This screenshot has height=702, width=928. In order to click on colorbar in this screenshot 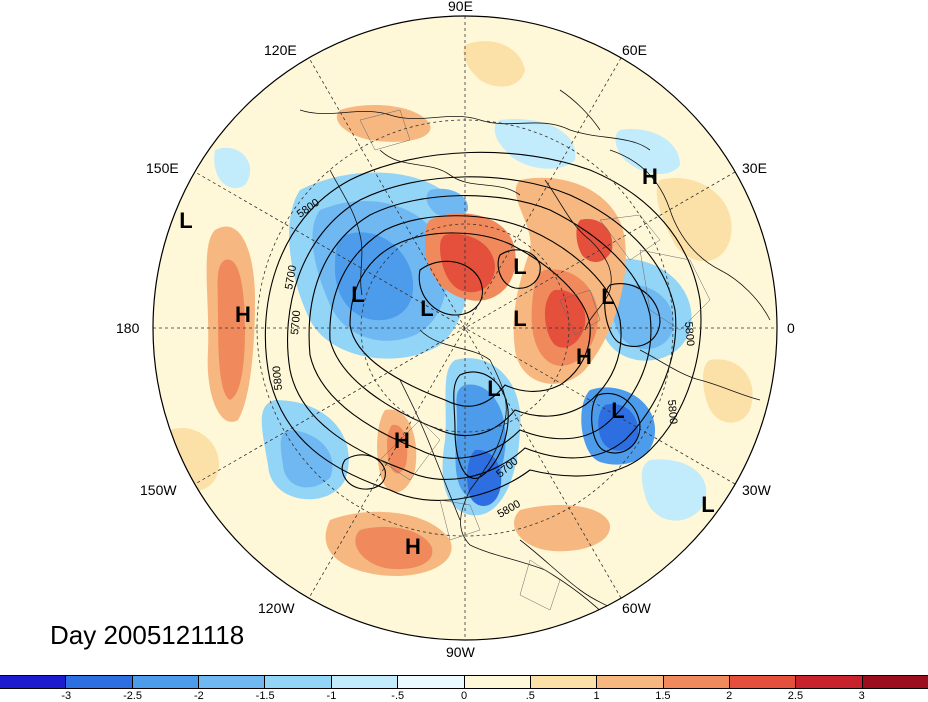, I will do `click(464, 682)`.